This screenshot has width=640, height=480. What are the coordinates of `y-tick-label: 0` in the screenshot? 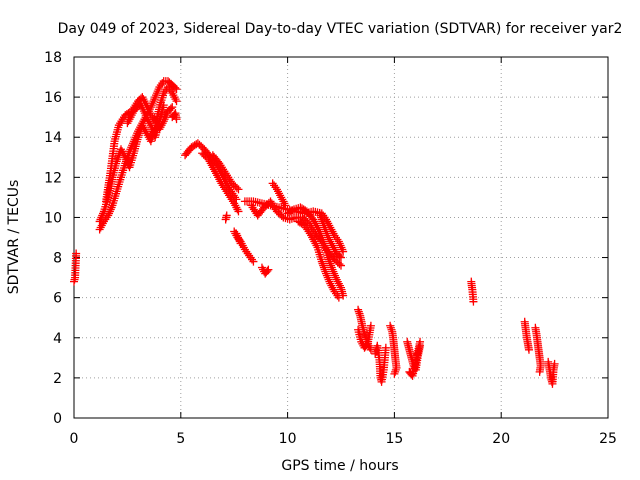 It's located at (57, 419).